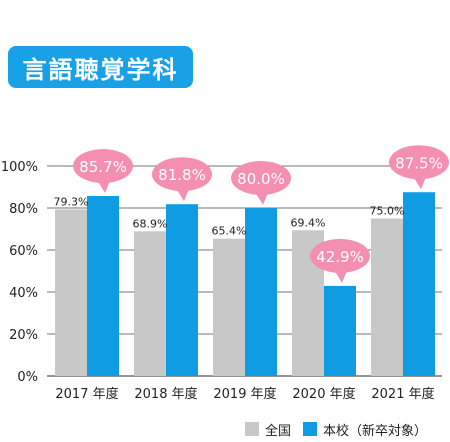 This screenshot has width=450, height=442. What do you see at coordinates (27, 377) in the screenshot?
I see `y-tick-label: 0%` at bounding box center [27, 377].